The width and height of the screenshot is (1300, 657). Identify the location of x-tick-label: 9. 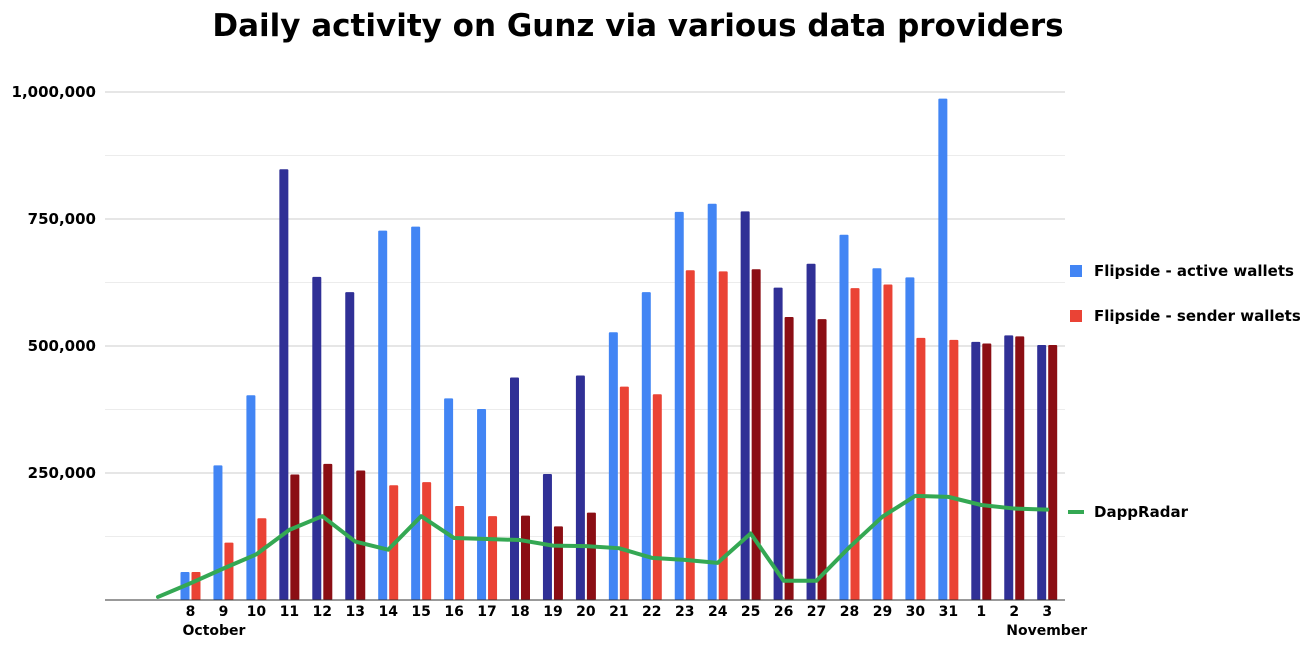
(224, 612).